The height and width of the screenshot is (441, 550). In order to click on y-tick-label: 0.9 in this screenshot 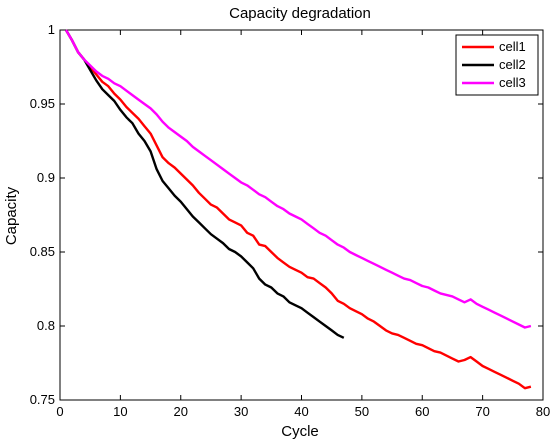, I will do `click(46, 177)`.